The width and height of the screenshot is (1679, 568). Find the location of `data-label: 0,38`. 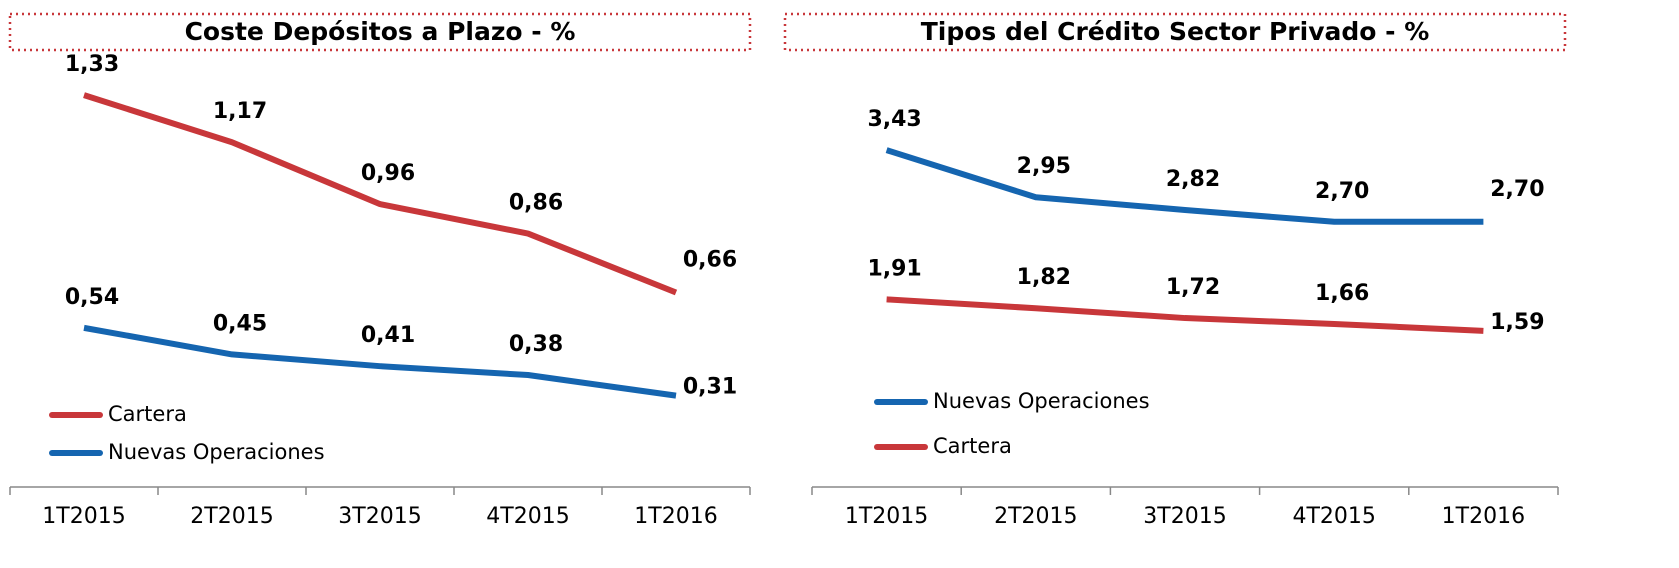

data-label: 0,38 is located at coordinates (536, 344).